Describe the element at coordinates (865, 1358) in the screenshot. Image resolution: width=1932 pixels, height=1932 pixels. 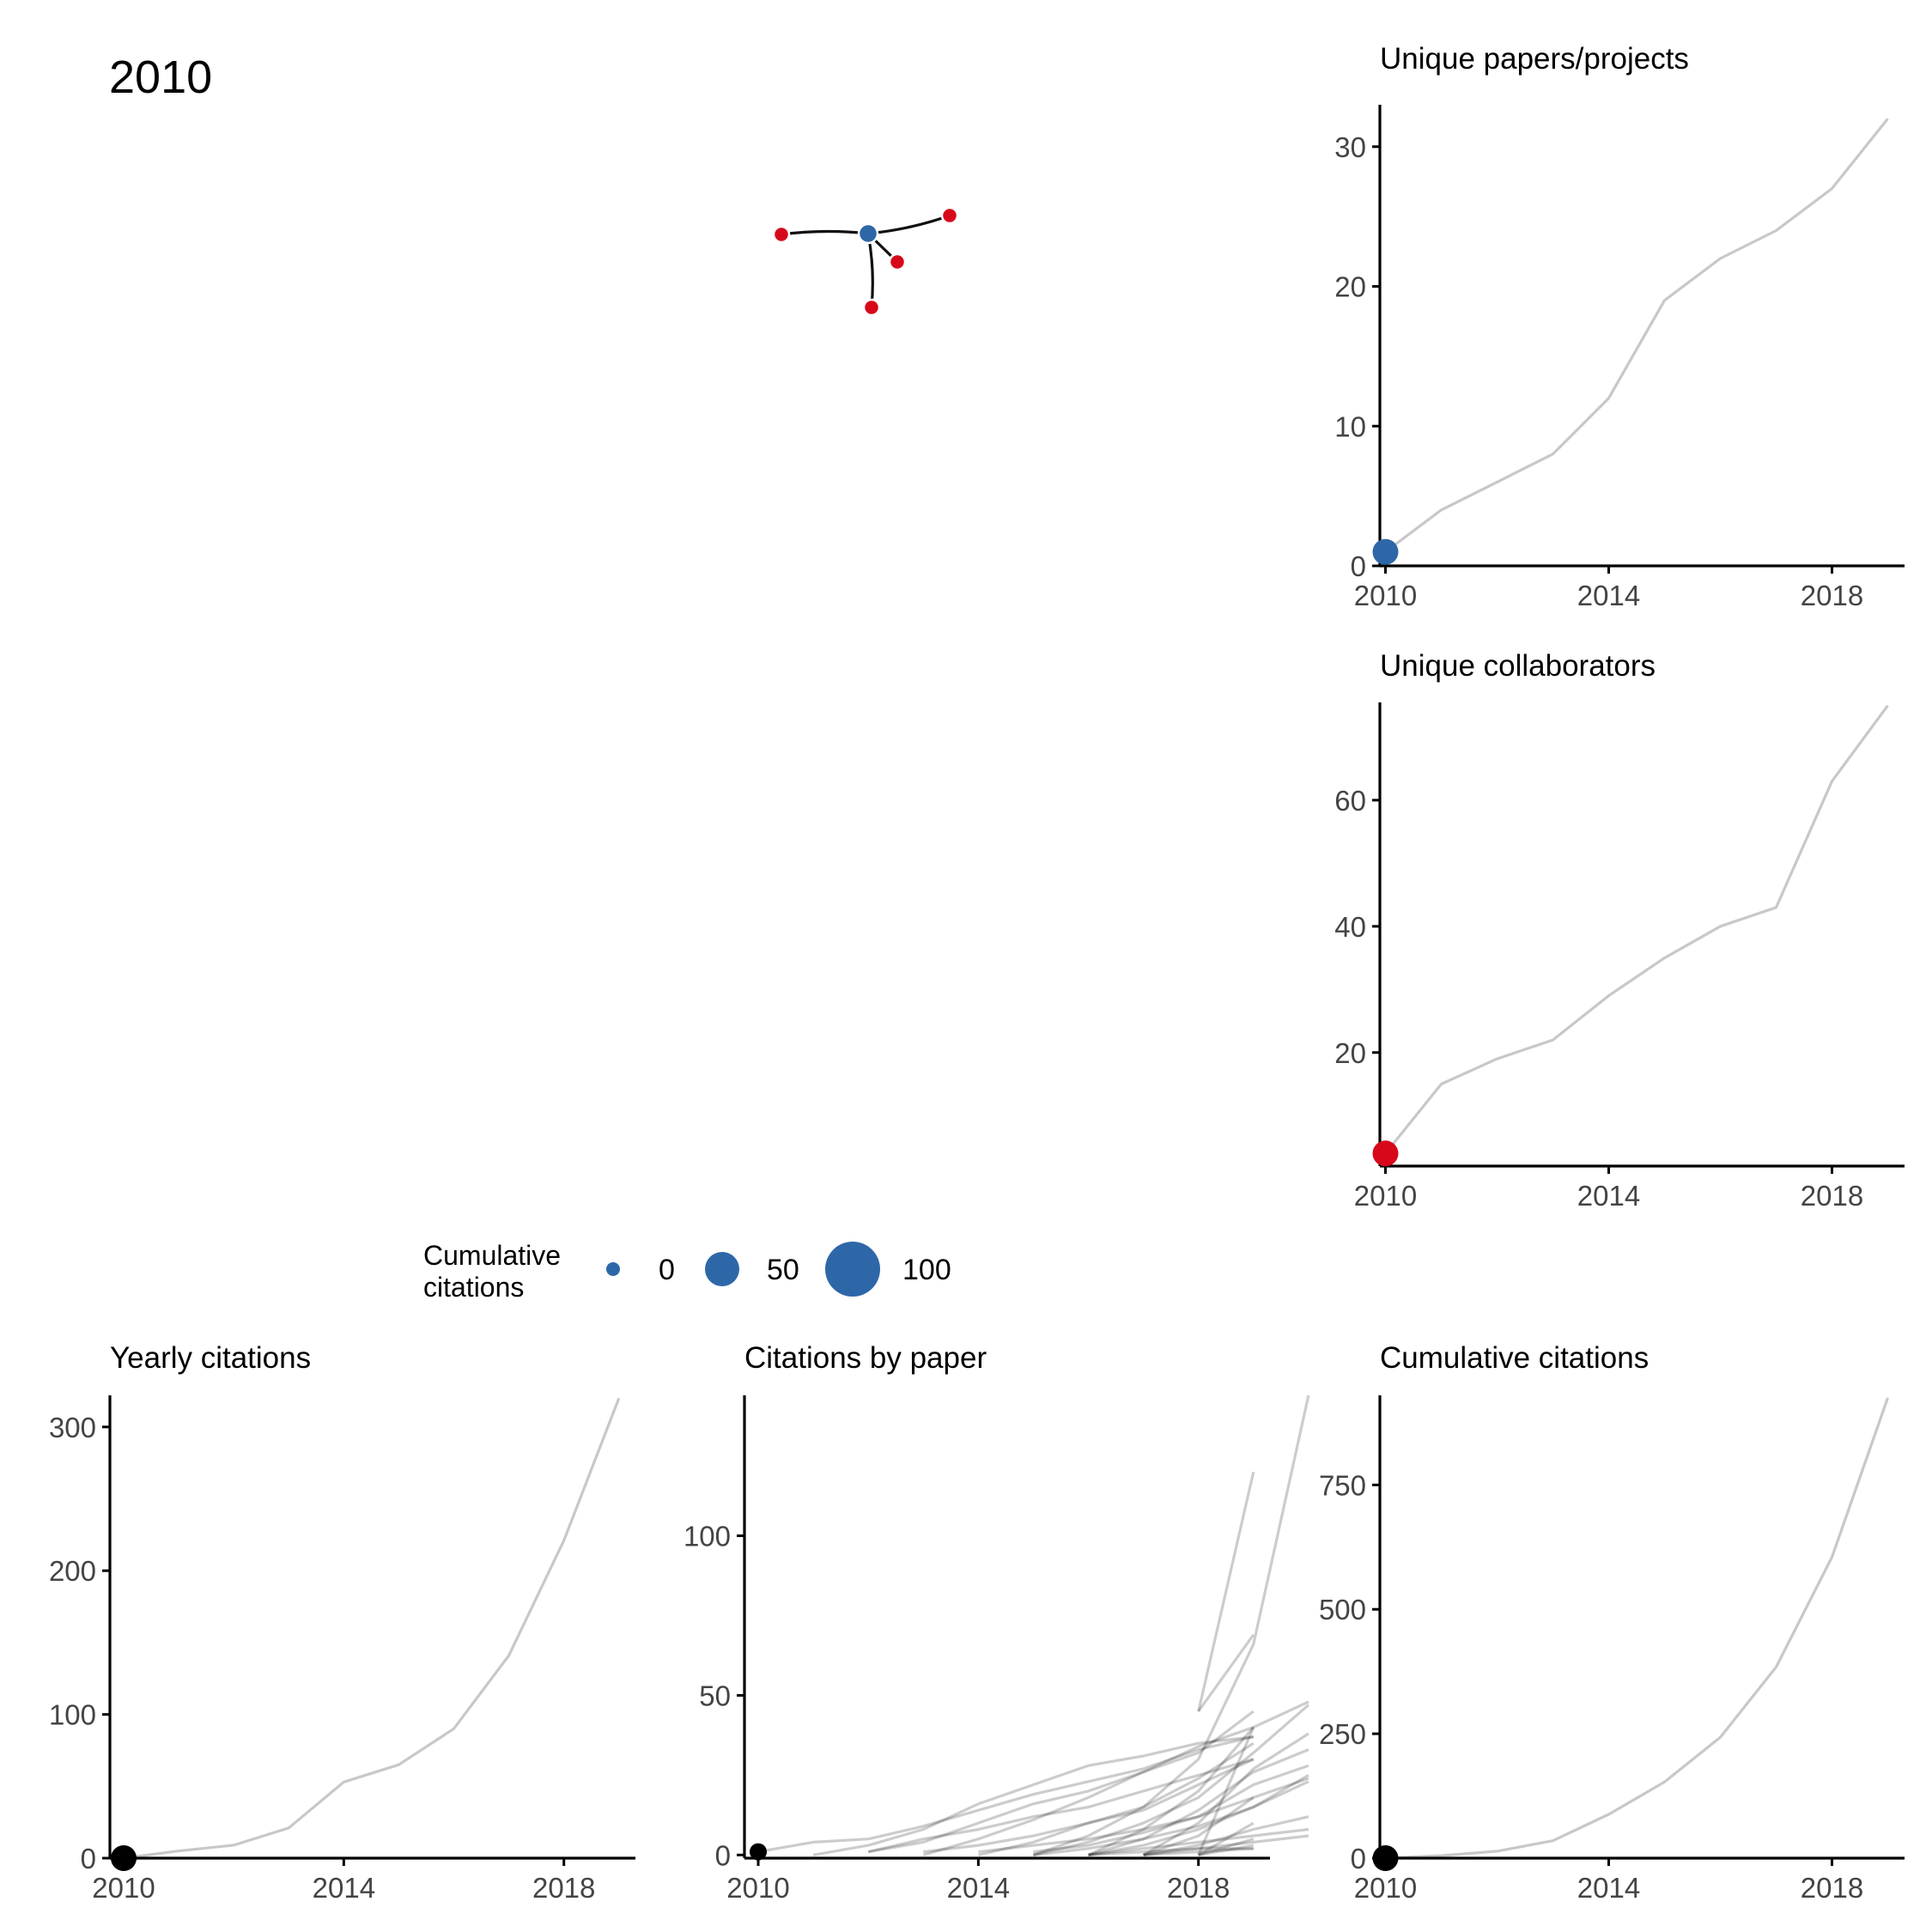
I see `panel-title: Citations by paper` at that location.